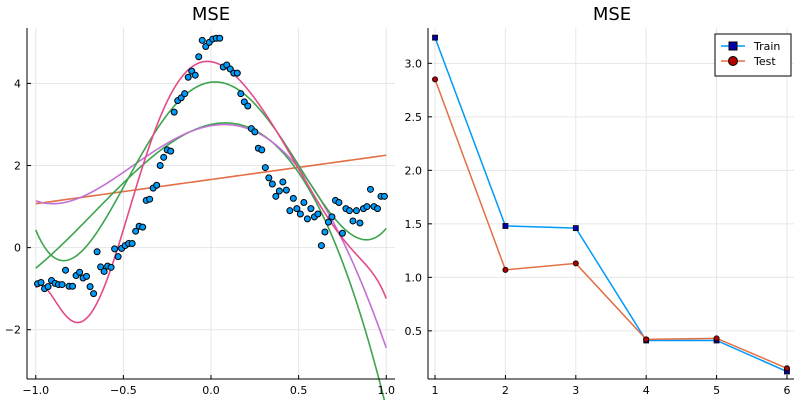 The image size is (800, 400). Describe the element at coordinates (766, 46) in the screenshot. I see `legend-train-label: Train` at that location.